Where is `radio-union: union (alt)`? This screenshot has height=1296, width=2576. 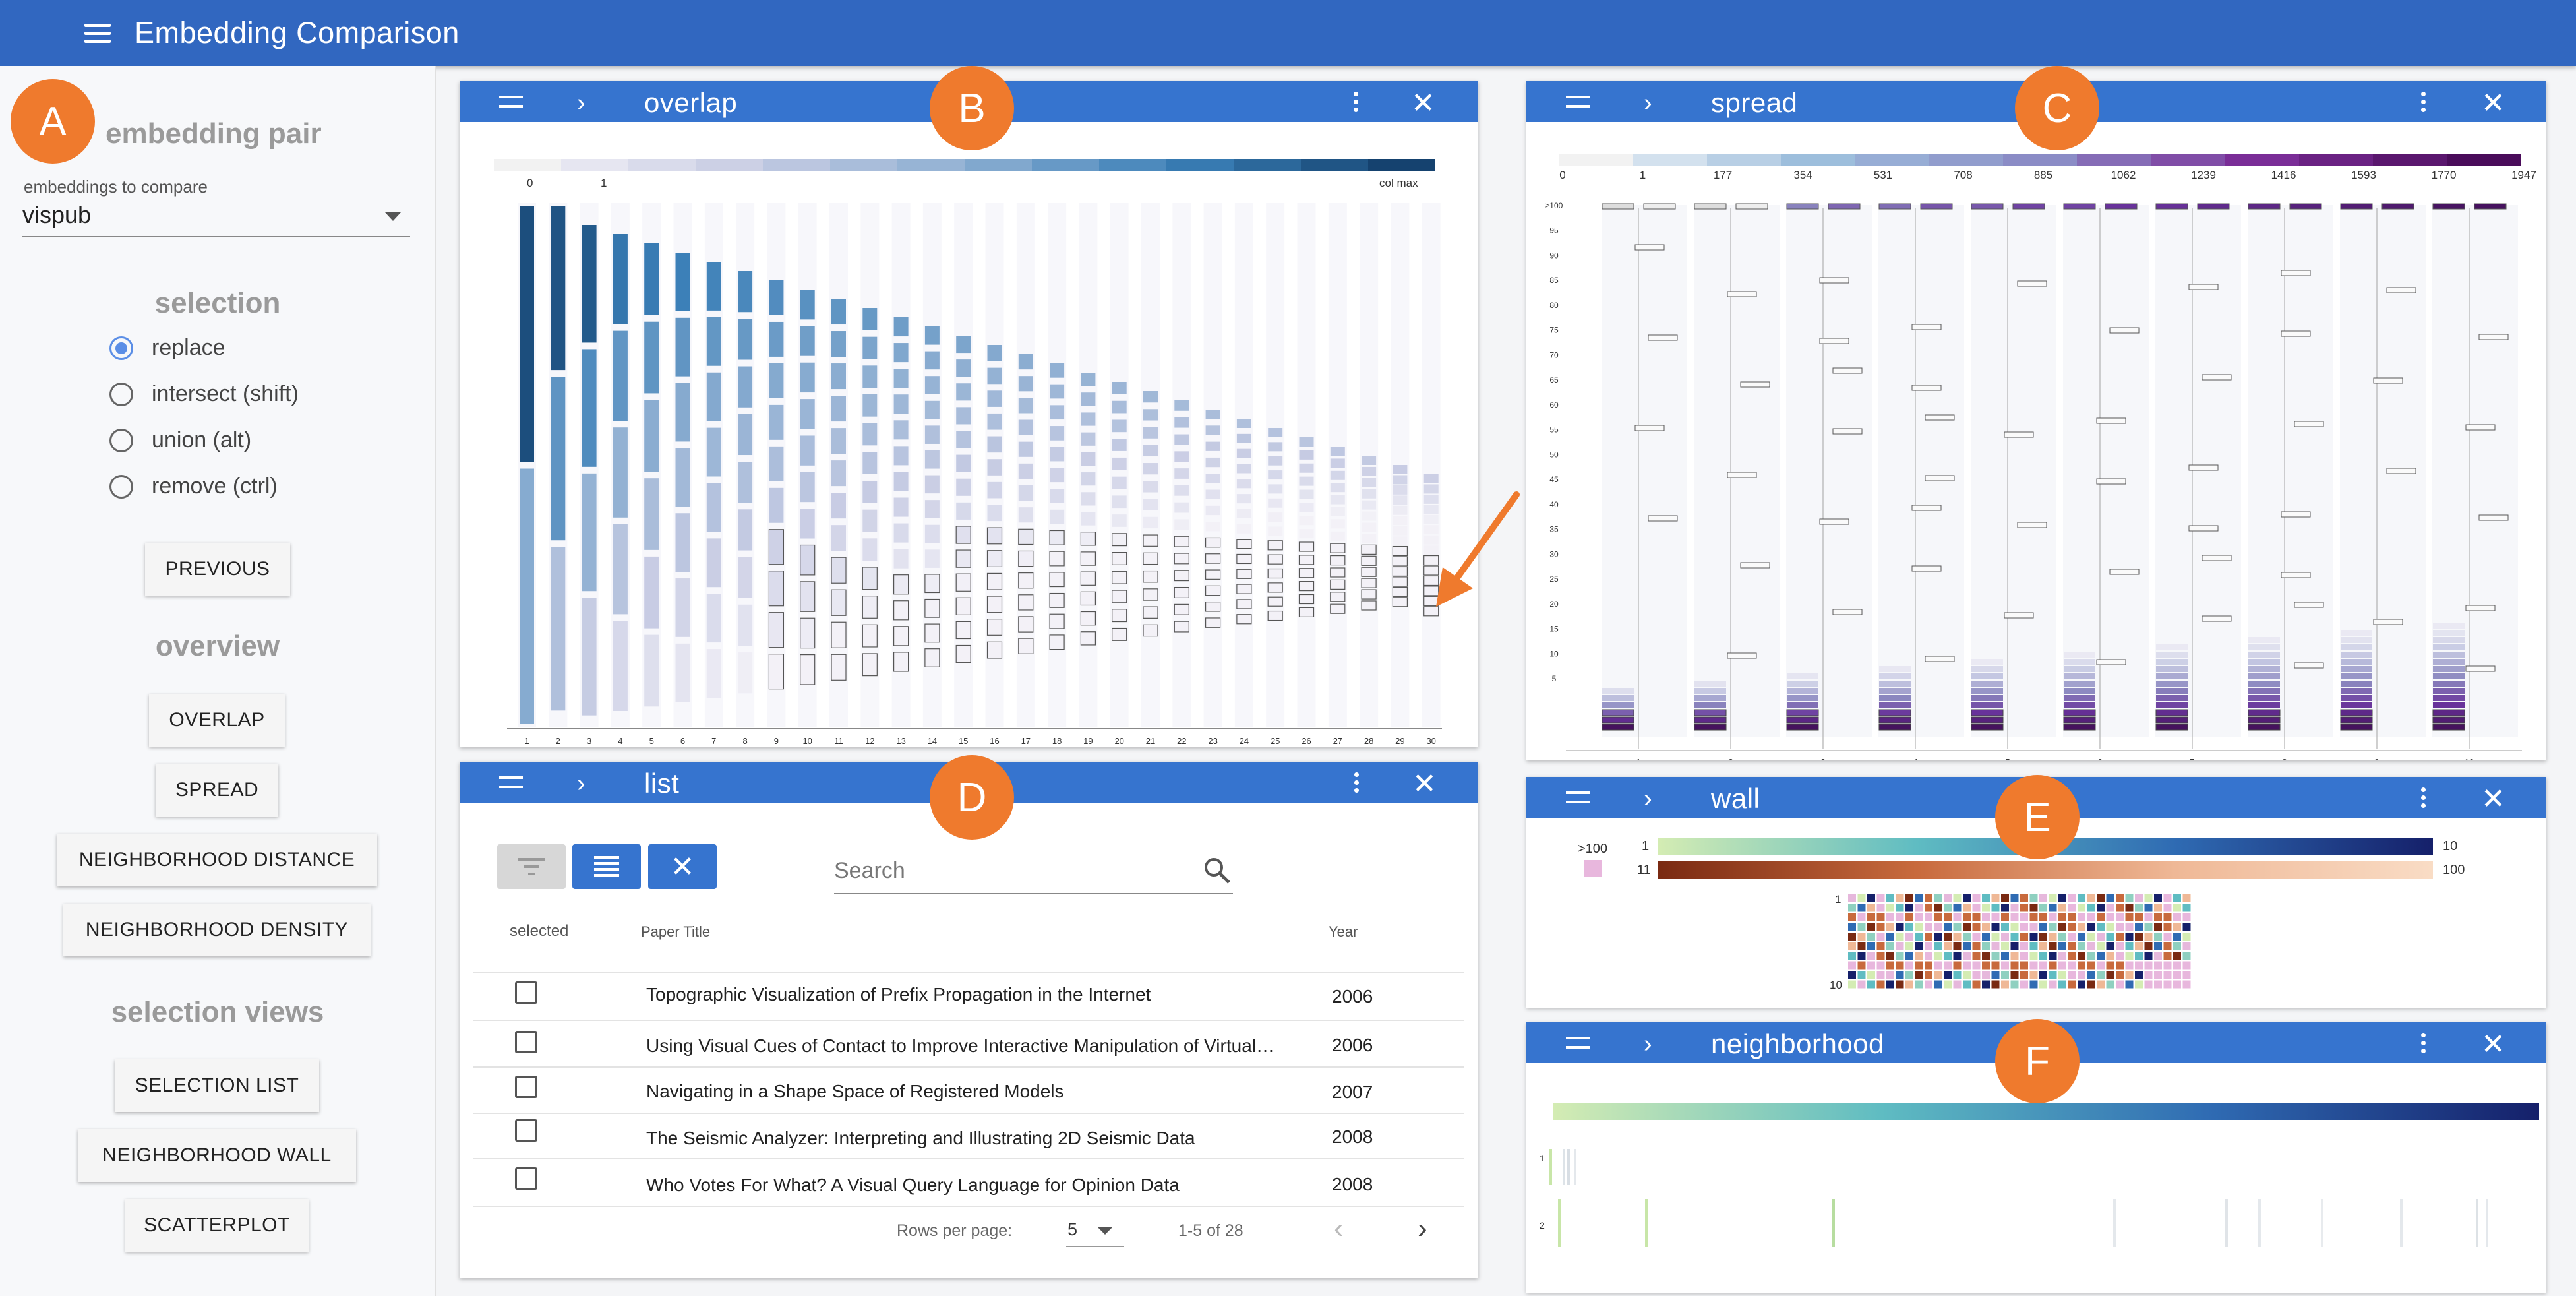 radio-union: union (alt) is located at coordinates (180, 440).